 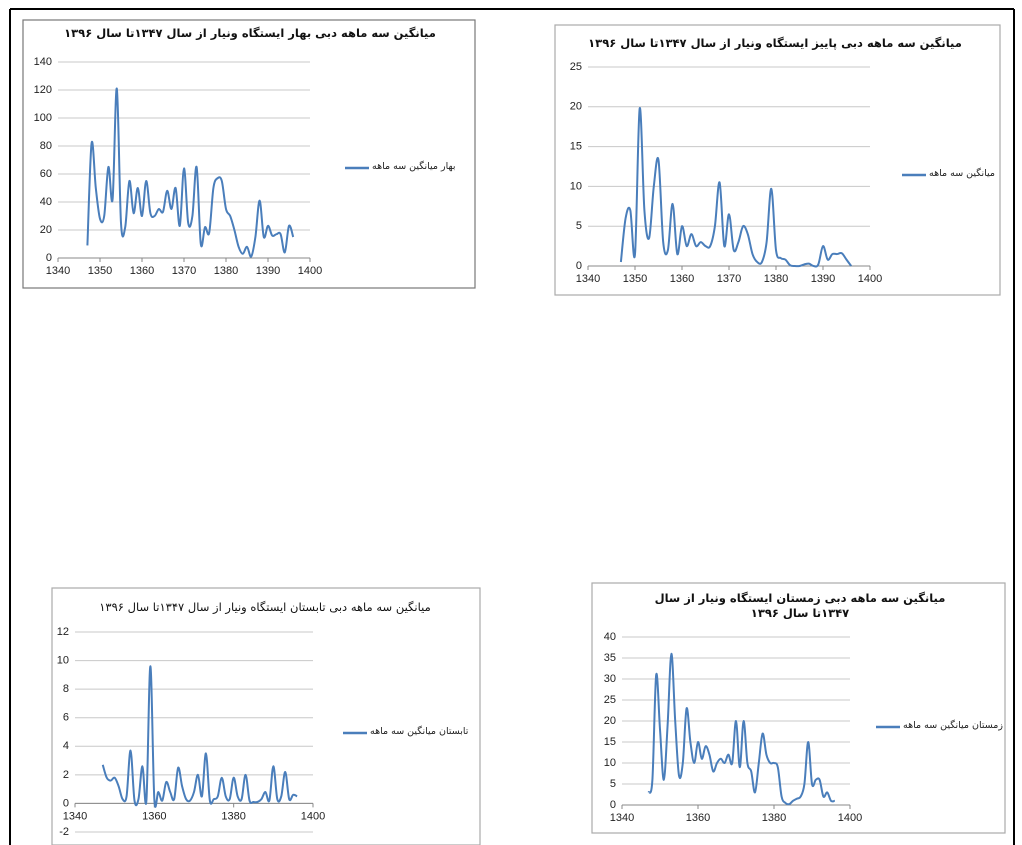 I want to click on legend-label: بهار میانگین سه ماهه, so click(x=414, y=166).